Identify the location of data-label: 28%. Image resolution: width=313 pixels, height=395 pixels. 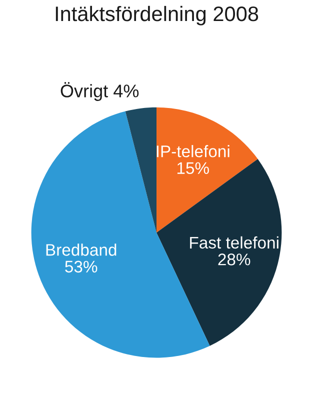
(234, 260).